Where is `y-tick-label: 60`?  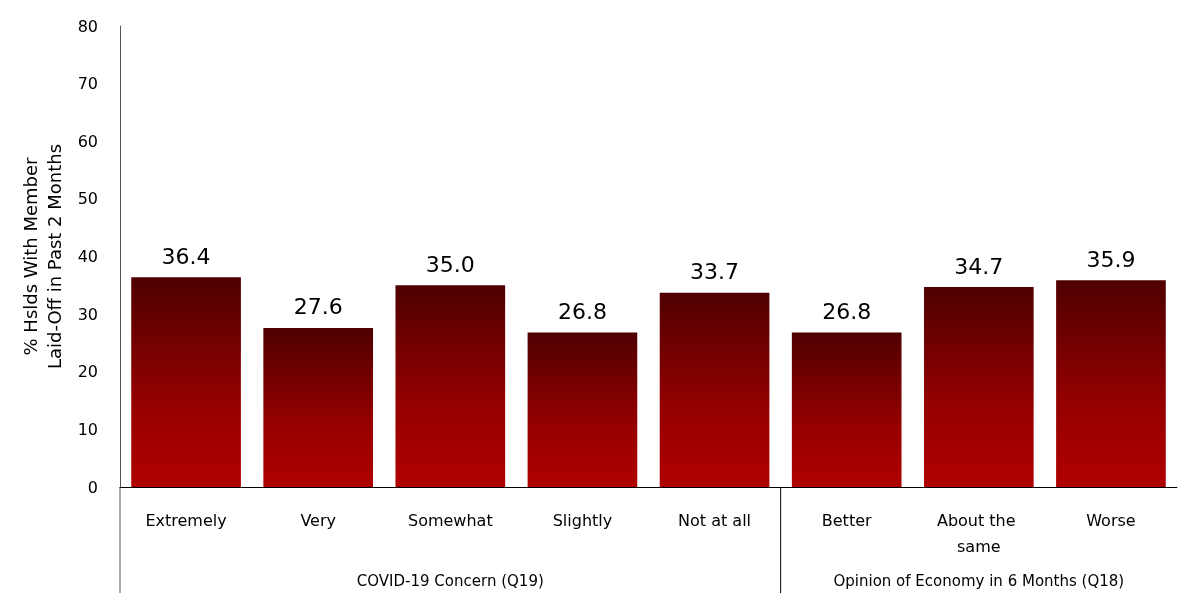 y-tick-label: 60 is located at coordinates (87, 141).